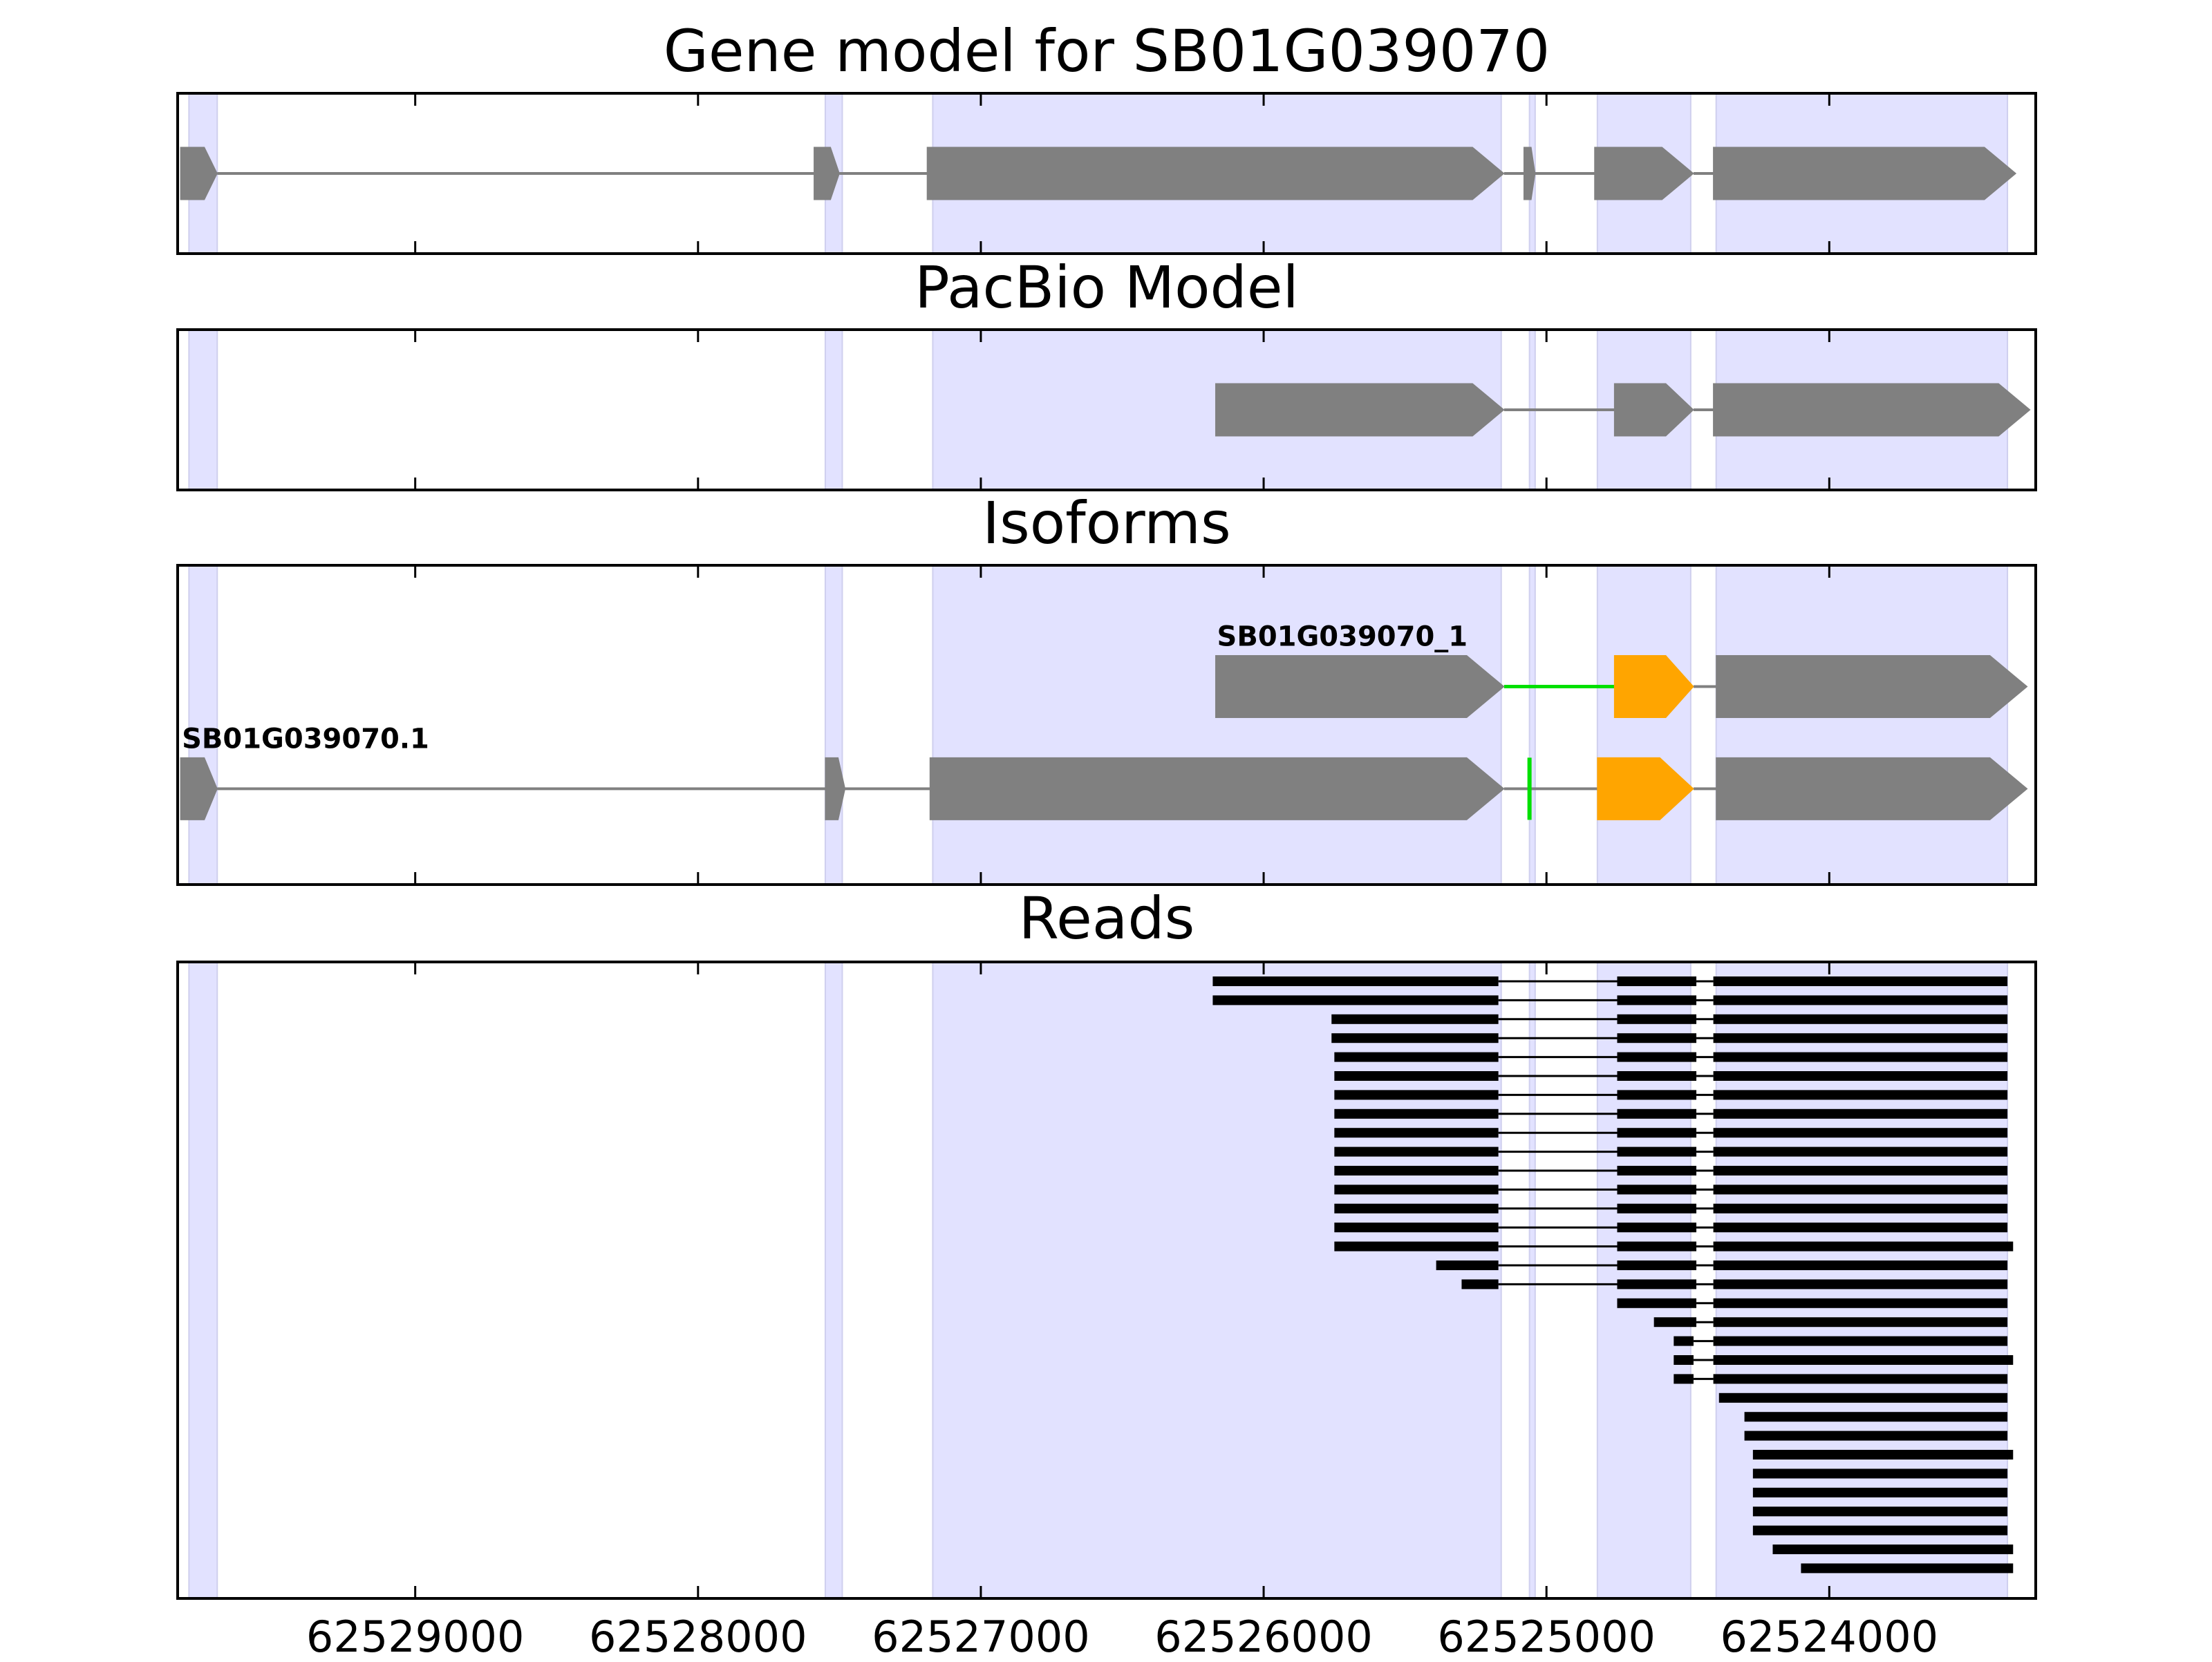  Describe the element at coordinates (306, 739) in the screenshot. I see `isoform-label: SB01G039070.1` at that location.